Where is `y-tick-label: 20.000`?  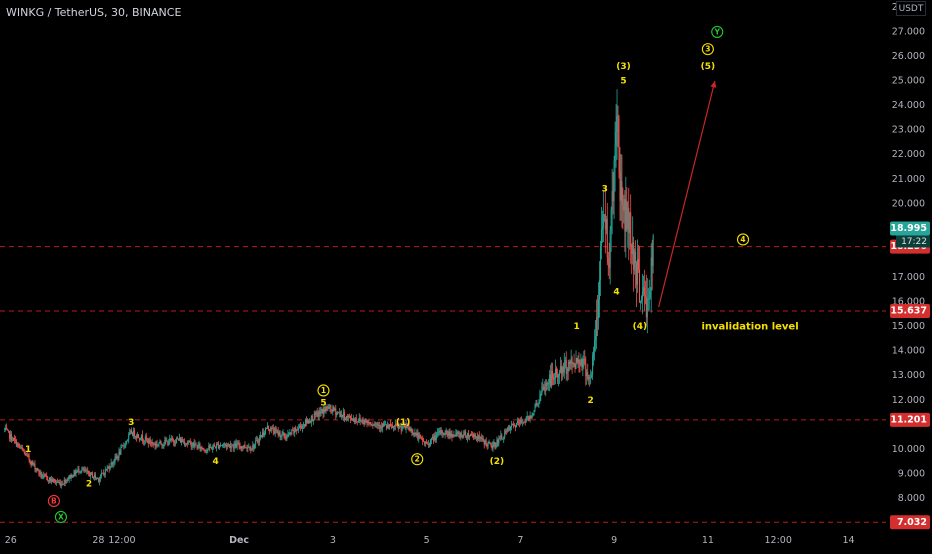 y-tick-label: 20.000 is located at coordinates (908, 203).